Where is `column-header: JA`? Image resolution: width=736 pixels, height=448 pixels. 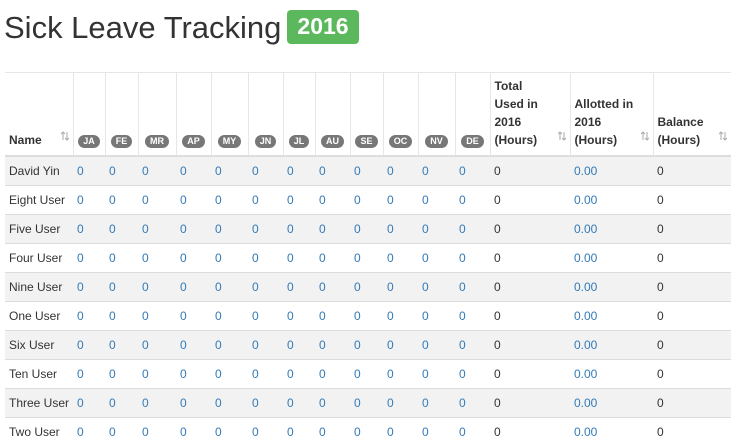
column-header: JA is located at coordinates (88, 114).